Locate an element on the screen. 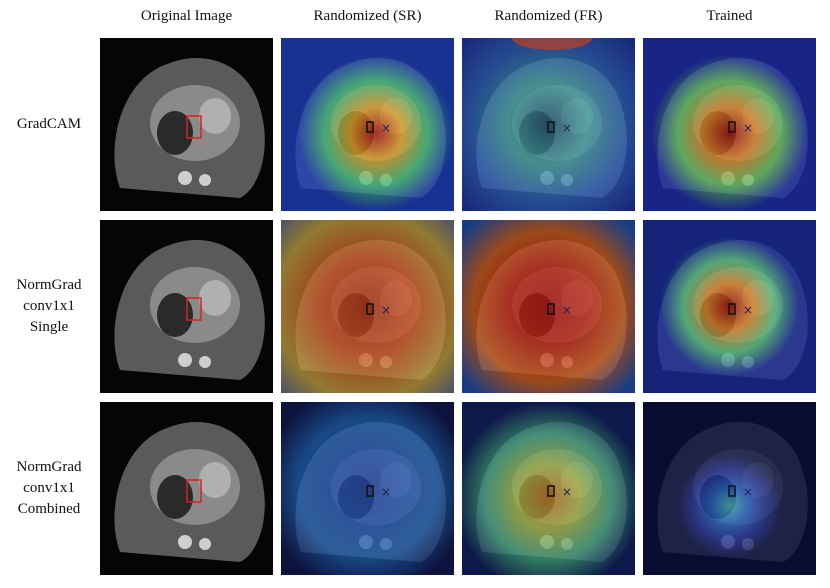 The height and width of the screenshot is (588, 830). row-label-line: Combined is located at coordinates (49, 508).